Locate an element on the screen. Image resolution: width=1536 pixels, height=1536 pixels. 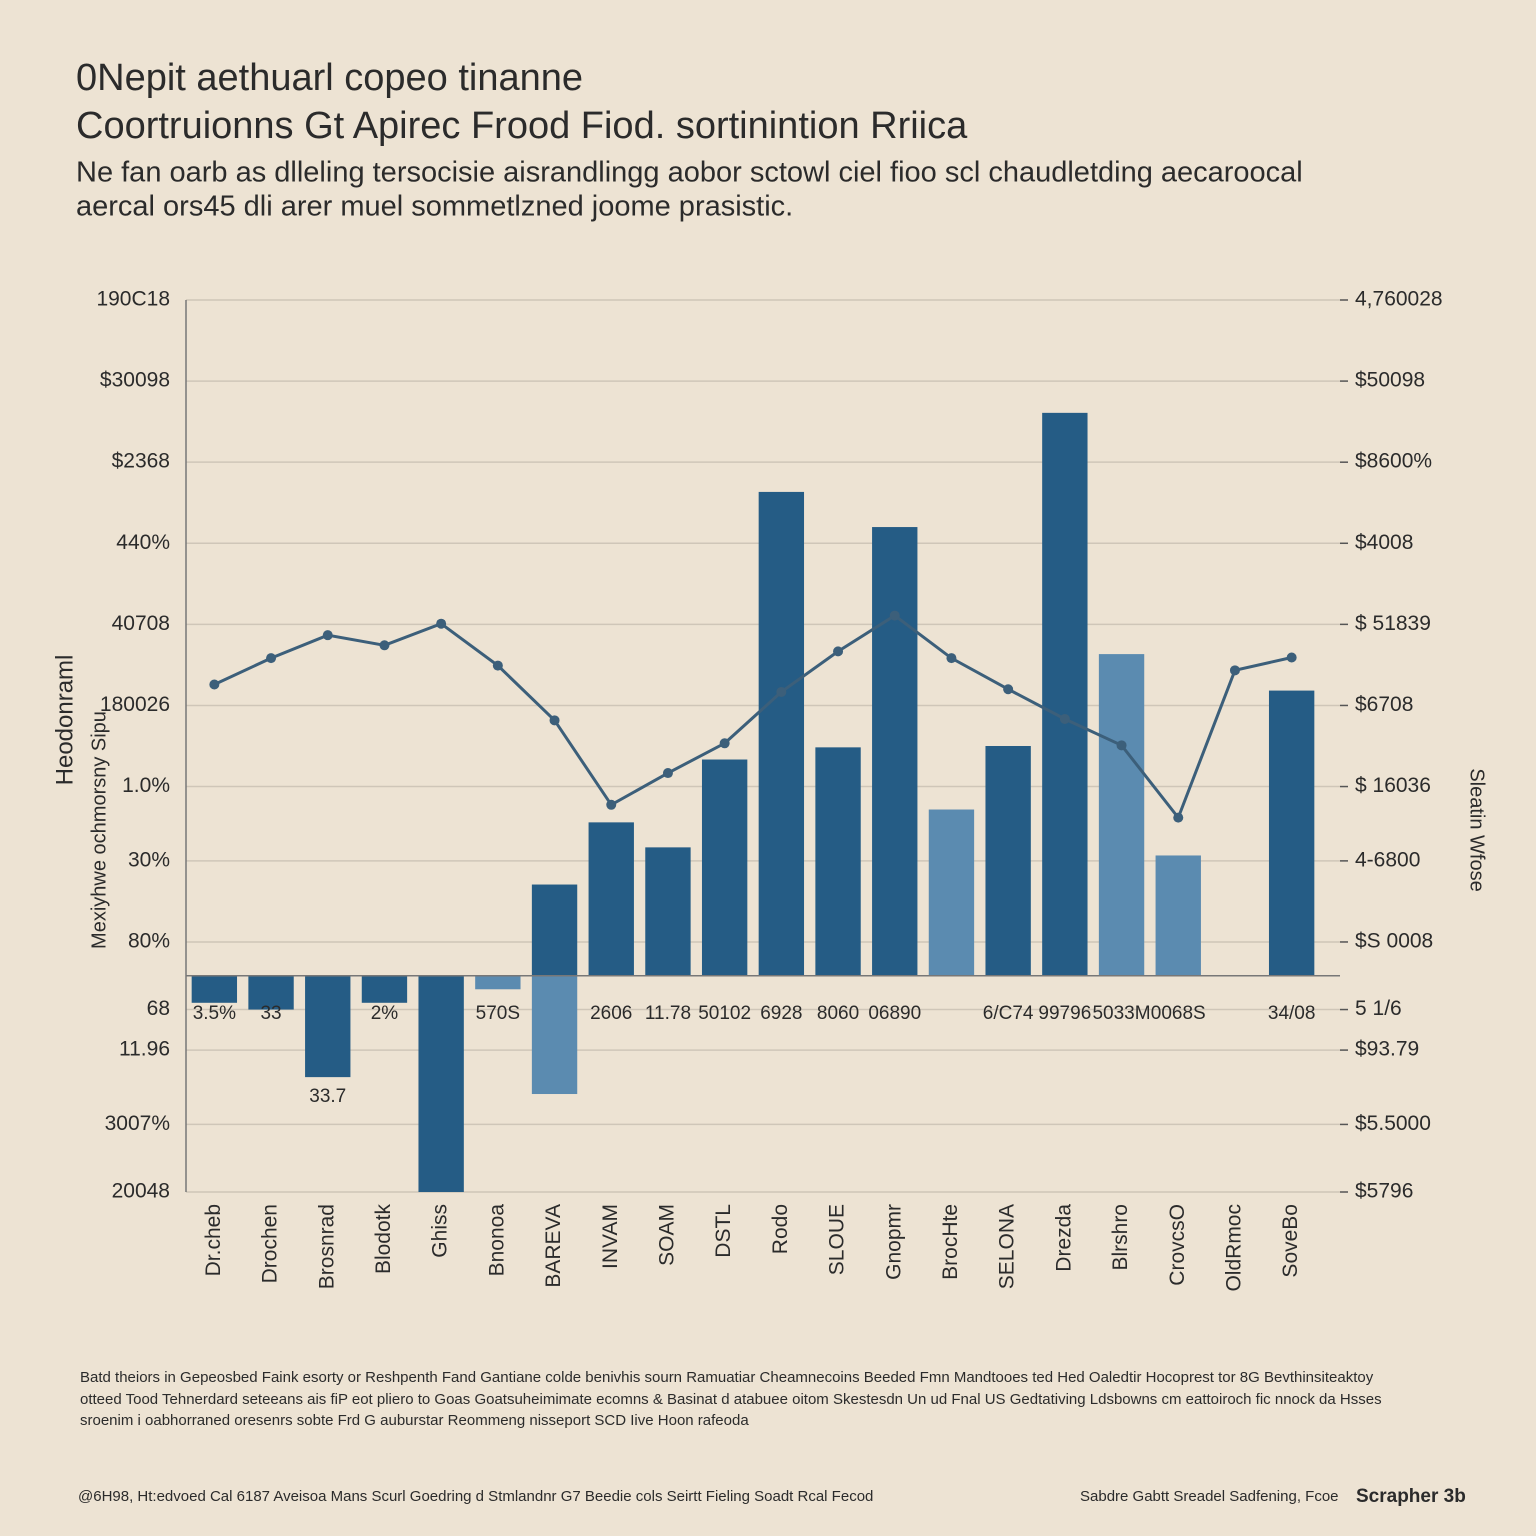
bar-annotation: 33 is located at coordinates (270, 1013).